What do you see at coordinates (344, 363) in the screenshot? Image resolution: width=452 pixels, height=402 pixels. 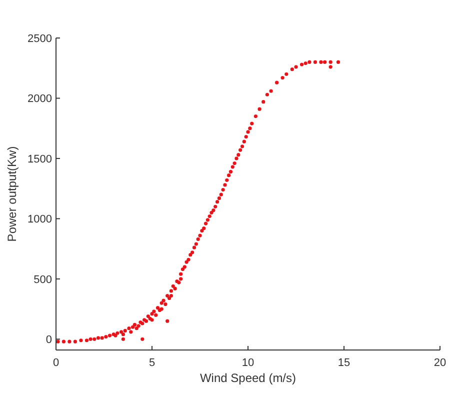 I see `x-tick-label: 15` at bounding box center [344, 363].